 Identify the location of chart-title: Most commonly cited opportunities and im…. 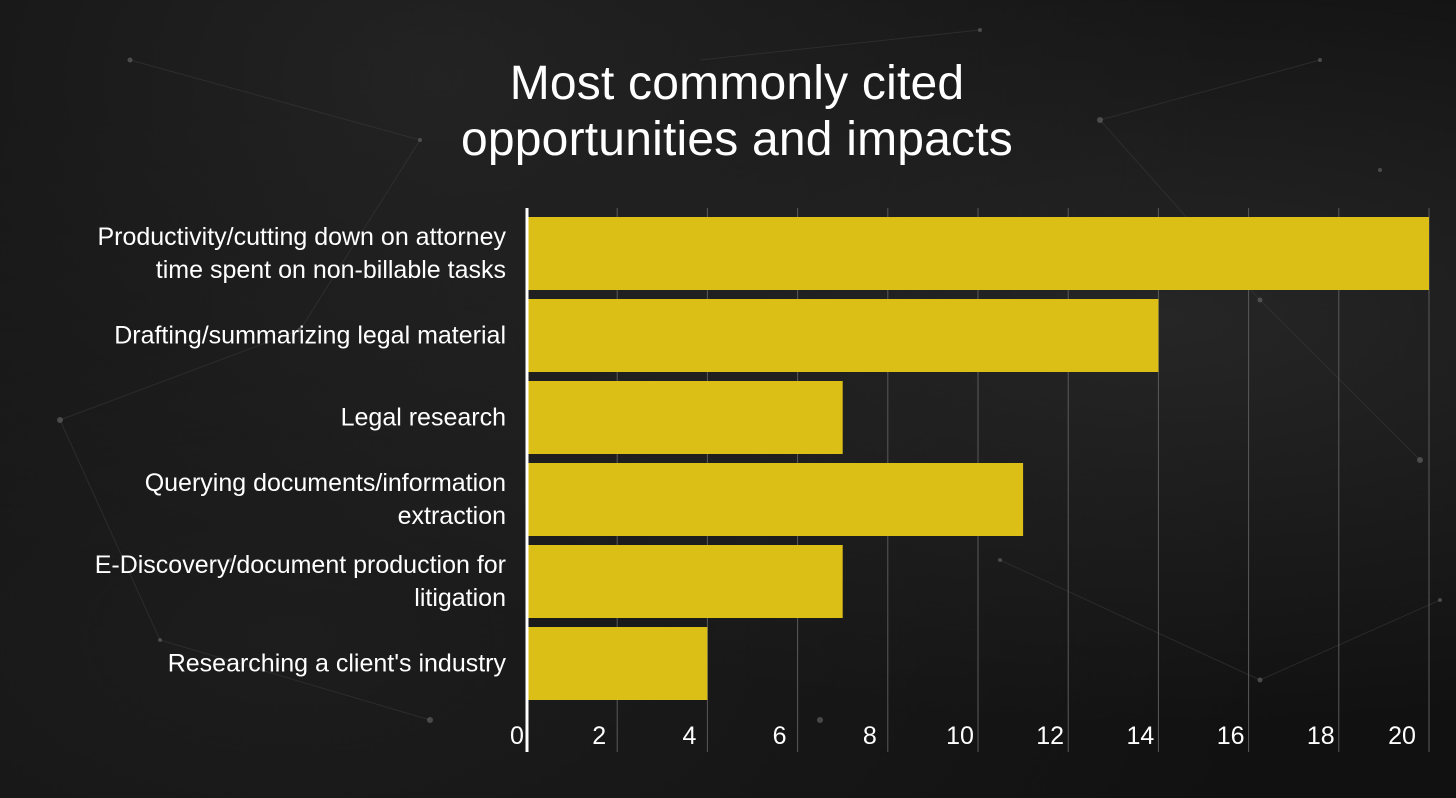
(728, 112).